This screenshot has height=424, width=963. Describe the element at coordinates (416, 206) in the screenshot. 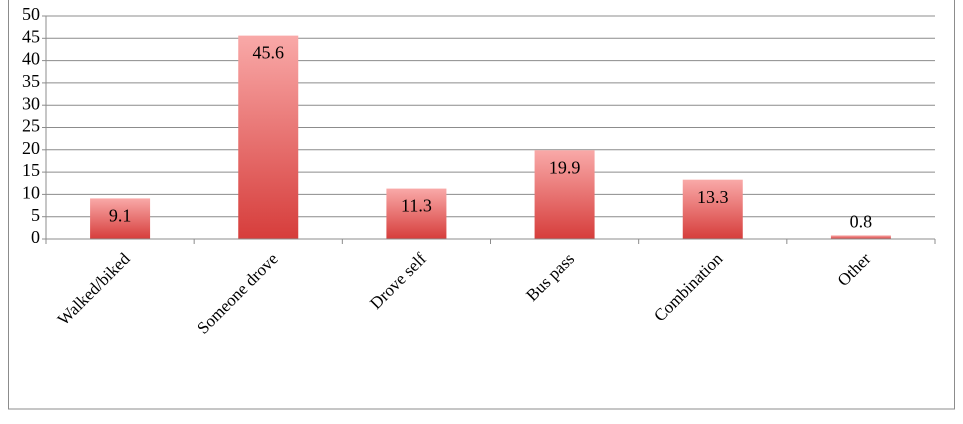

I see `data-label: 11.3` at that location.